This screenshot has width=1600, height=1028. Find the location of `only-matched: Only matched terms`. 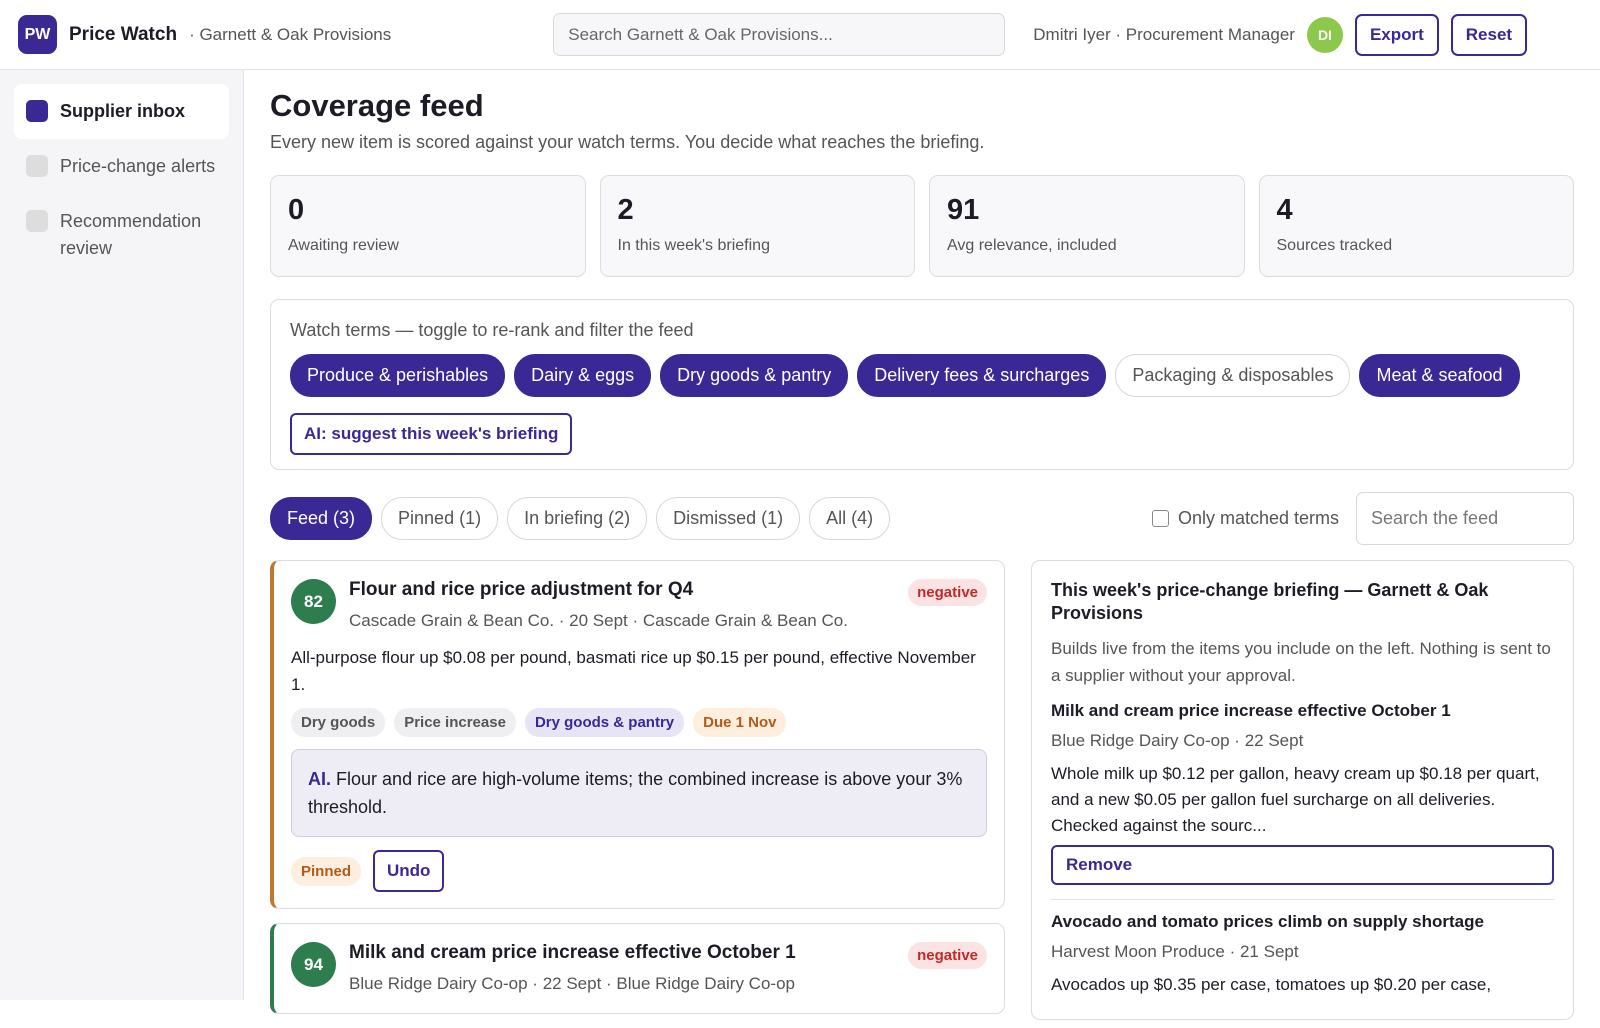

only-matched: Only matched terms is located at coordinates (1245, 518).